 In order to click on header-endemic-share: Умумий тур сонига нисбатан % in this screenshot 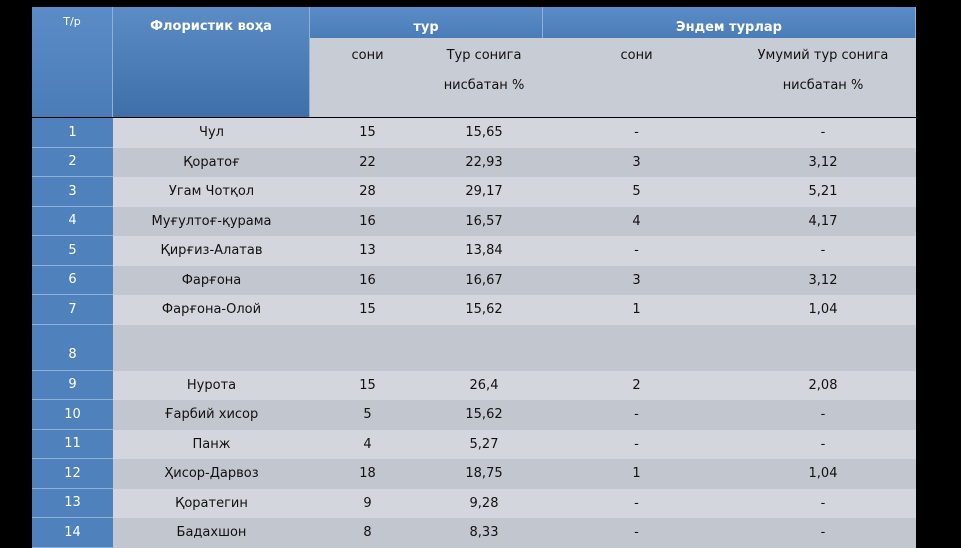, I will do `click(823, 77)`.